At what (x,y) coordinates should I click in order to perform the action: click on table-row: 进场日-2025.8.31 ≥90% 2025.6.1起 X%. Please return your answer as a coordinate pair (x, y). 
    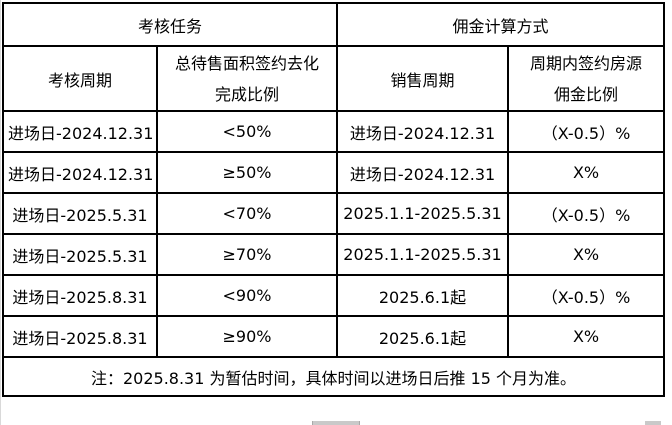
    Looking at the image, I should click on (334, 336).